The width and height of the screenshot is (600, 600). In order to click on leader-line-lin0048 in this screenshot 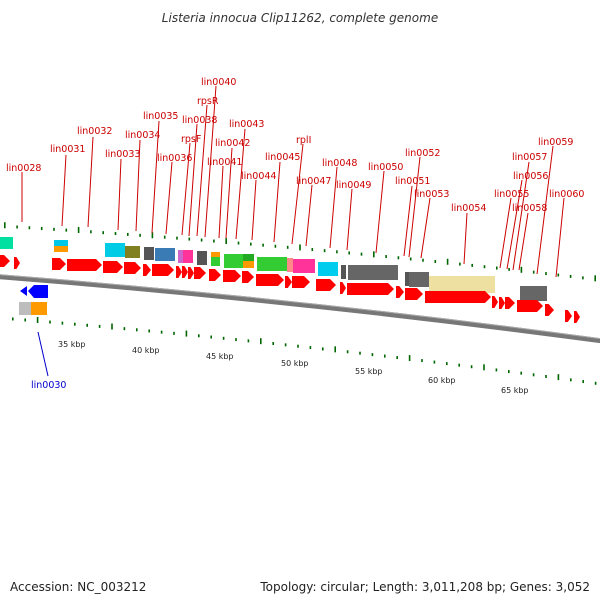, I will do `click(333, 207)`.